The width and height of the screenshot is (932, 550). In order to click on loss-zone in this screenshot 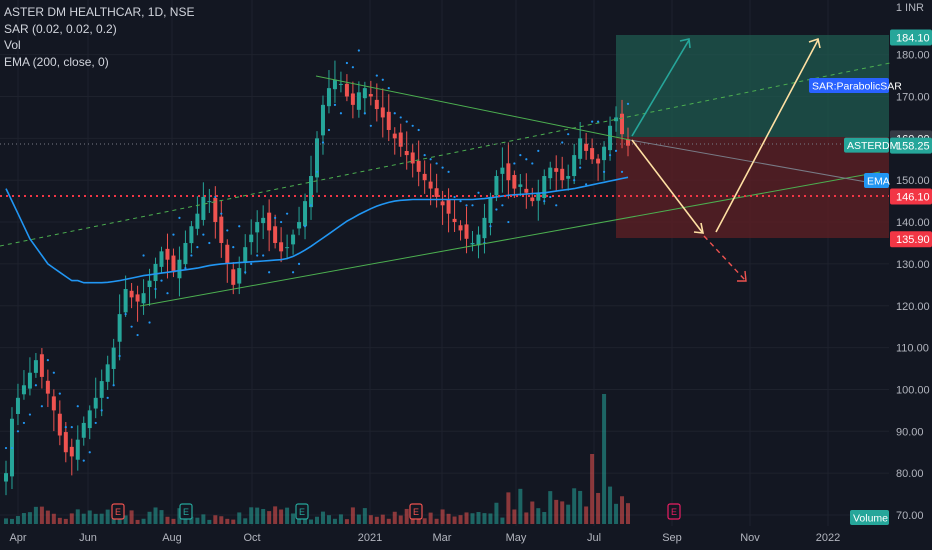, I will do `click(752, 187)`.